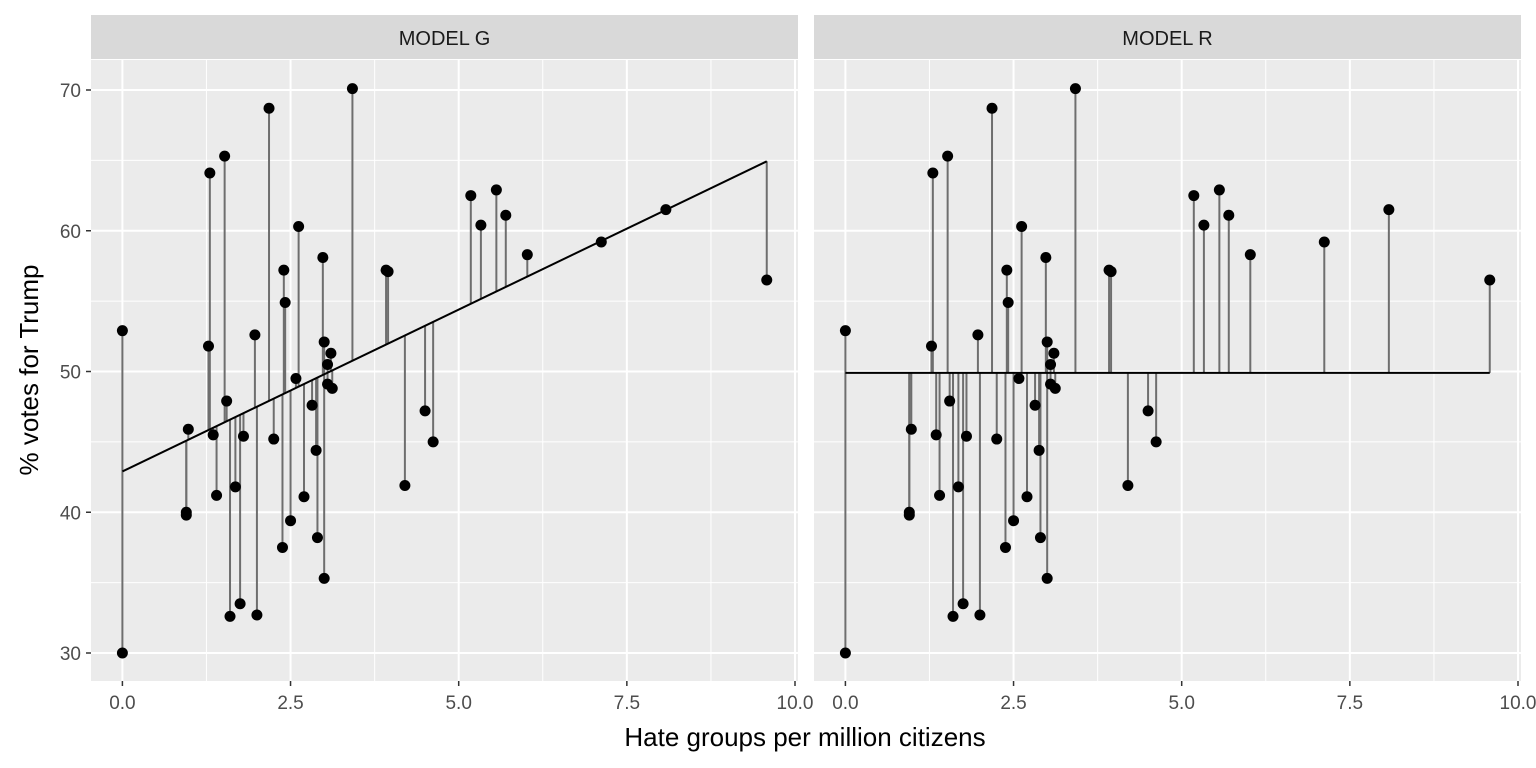 This screenshot has height=768, width=1536. What do you see at coordinates (70, 654) in the screenshot?
I see `y-tick-label: 30` at bounding box center [70, 654].